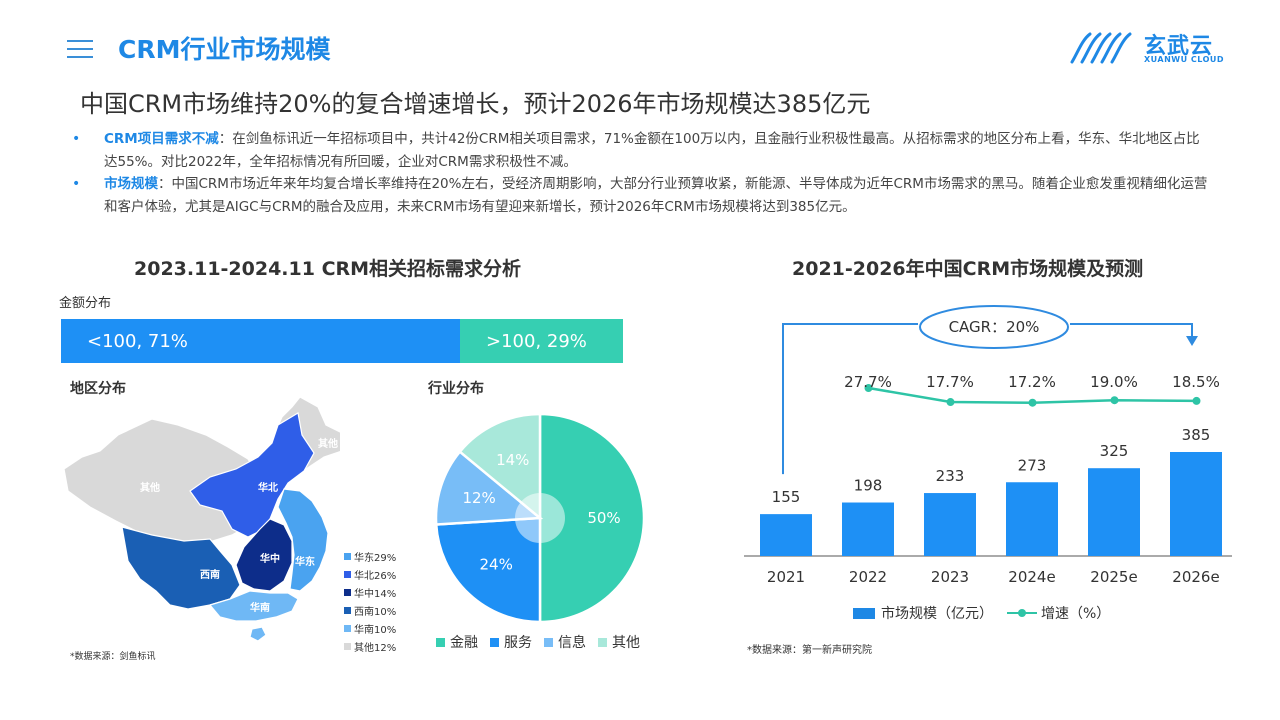 The width and height of the screenshot is (1280, 720). What do you see at coordinates (456, 389) in the screenshot?
I see `industry-label: 行业分布` at bounding box center [456, 389].